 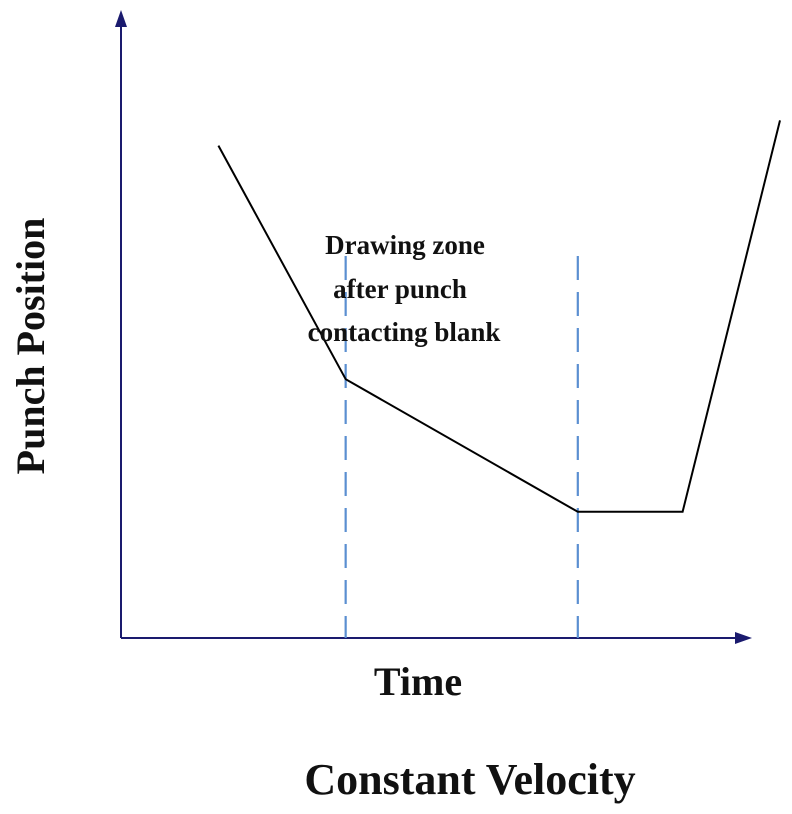 I want to click on x-axis-label: Time, so click(x=418, y=681).